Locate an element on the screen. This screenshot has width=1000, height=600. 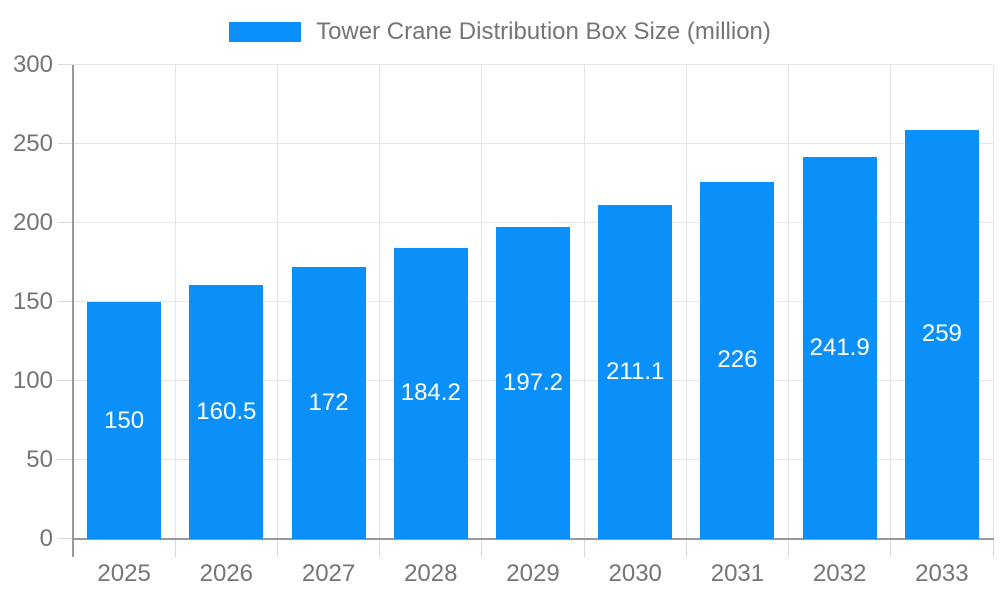
bar: 226 is located at coordinates (737, 360).